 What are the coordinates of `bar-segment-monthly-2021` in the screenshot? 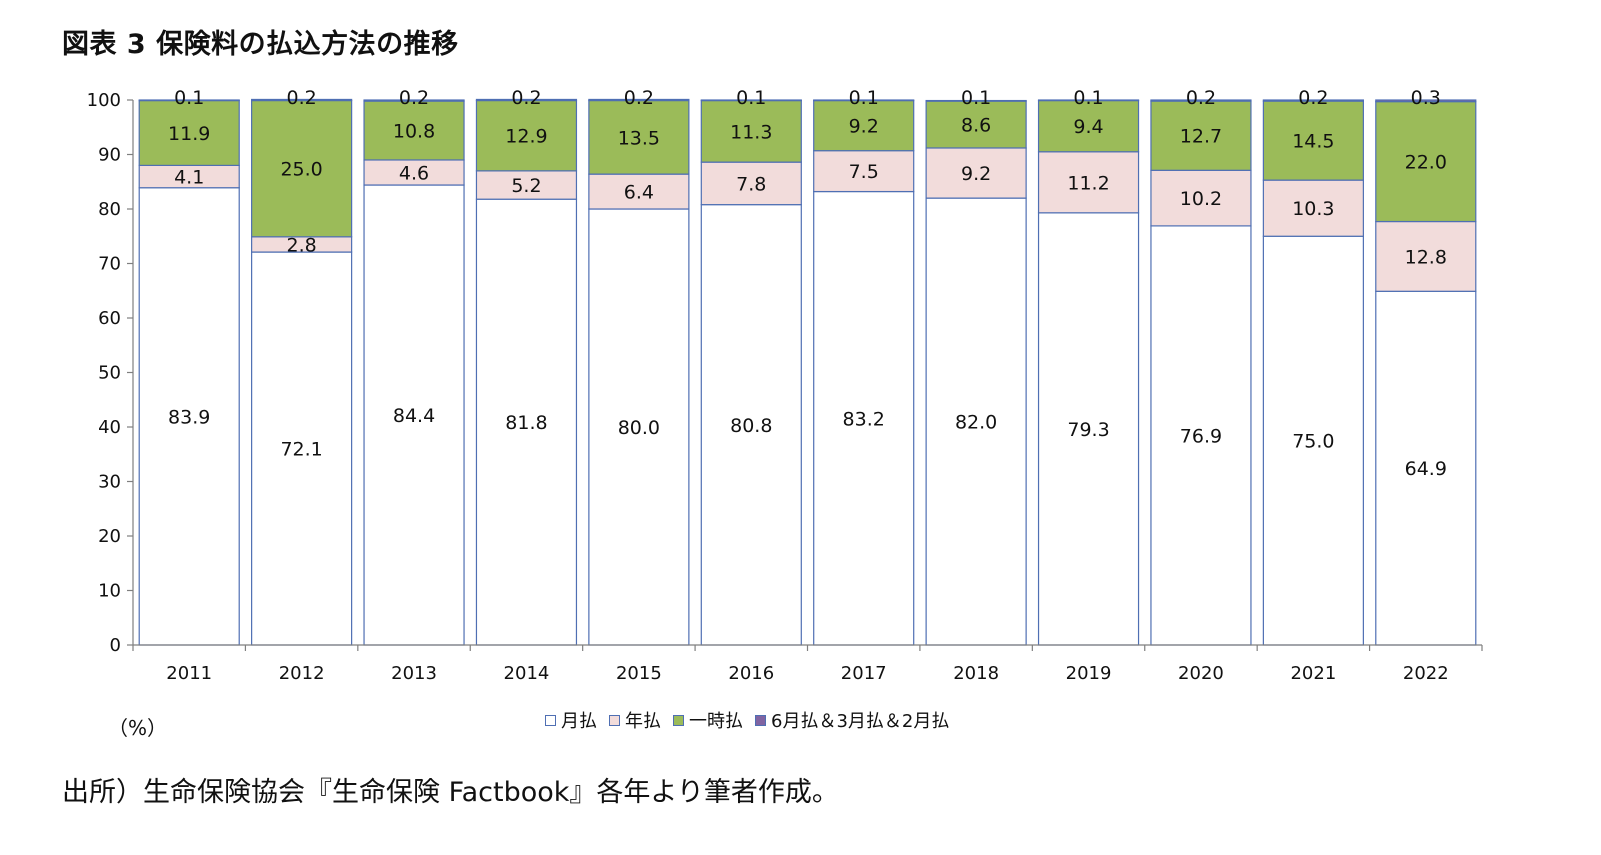 It's located at (1313, 440).